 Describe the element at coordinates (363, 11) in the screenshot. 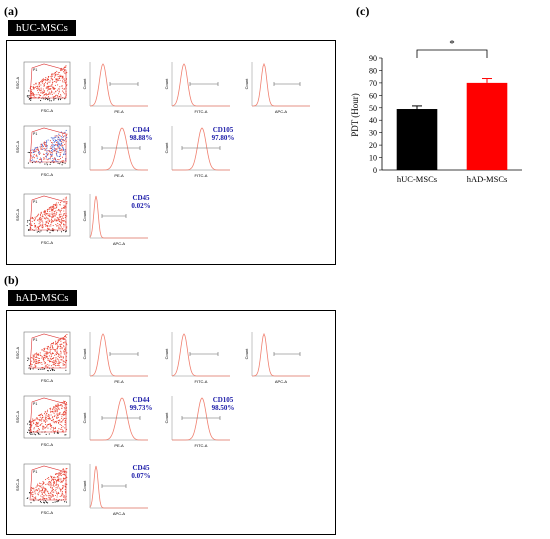

I see `panel-c-label: (c)` at that location.